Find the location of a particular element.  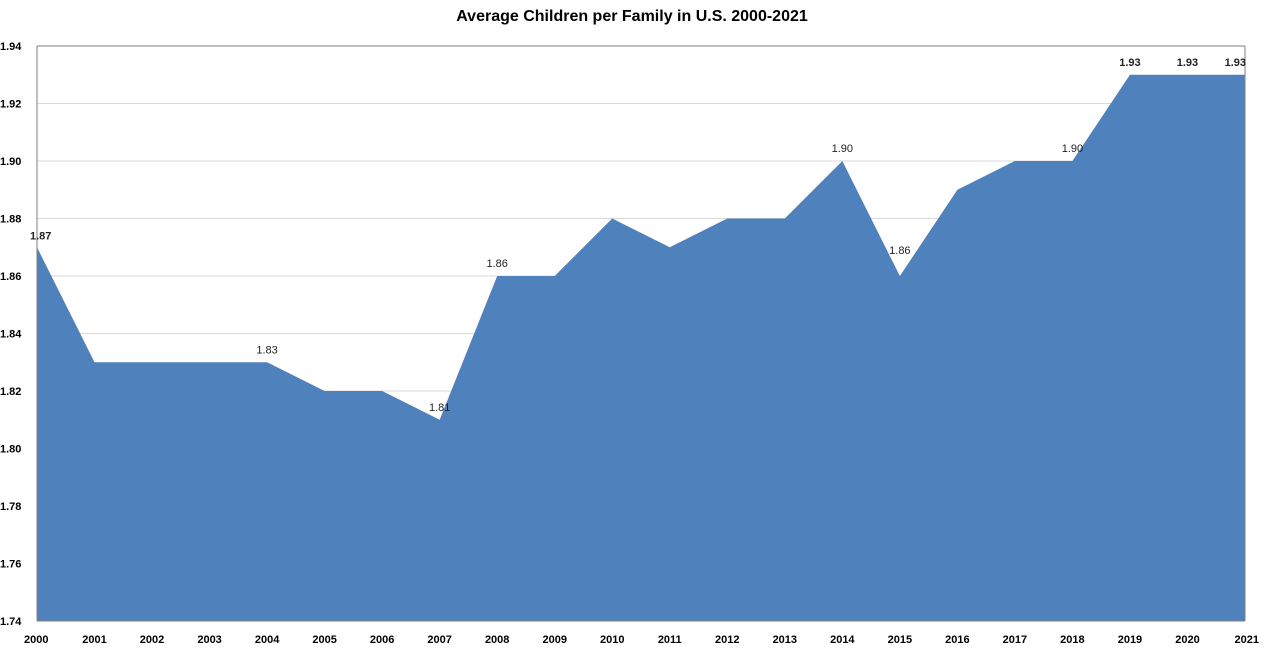

y-tick-label: 1.86 is located at coordinates (10, 277).